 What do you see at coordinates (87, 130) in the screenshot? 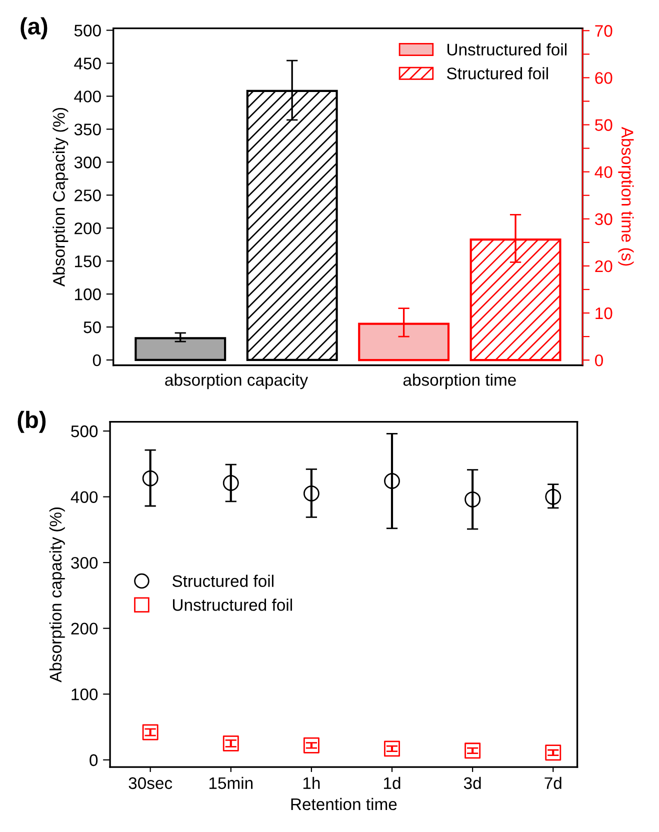
I see `y-tick-label: 350` at bounding box center [87, 130].